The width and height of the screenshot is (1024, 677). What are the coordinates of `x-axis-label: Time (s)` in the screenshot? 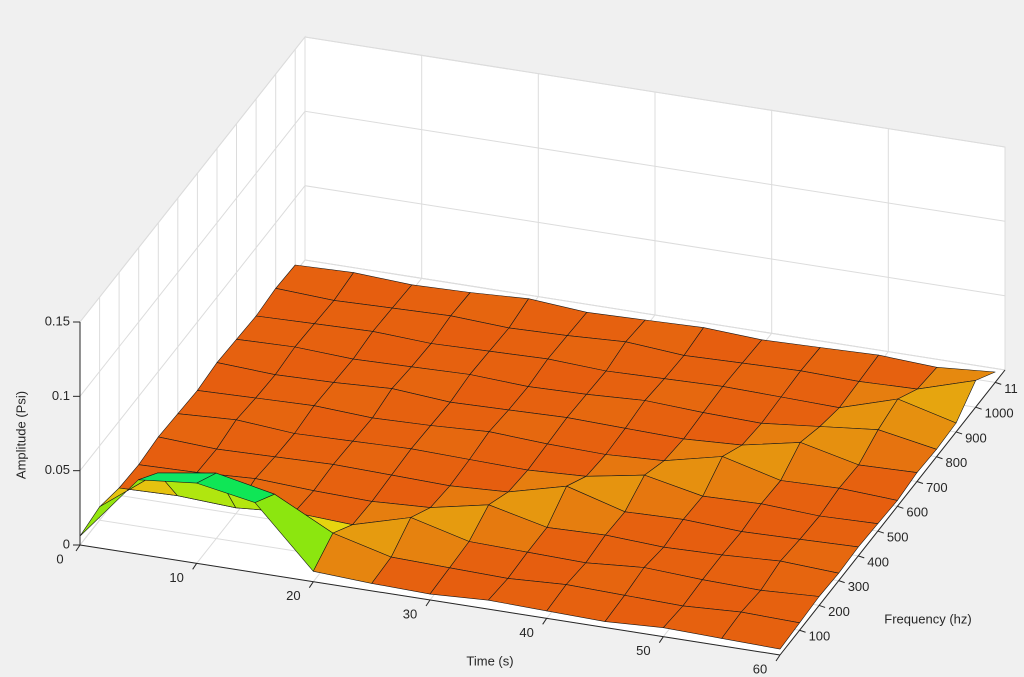 It's located at (489, 660).